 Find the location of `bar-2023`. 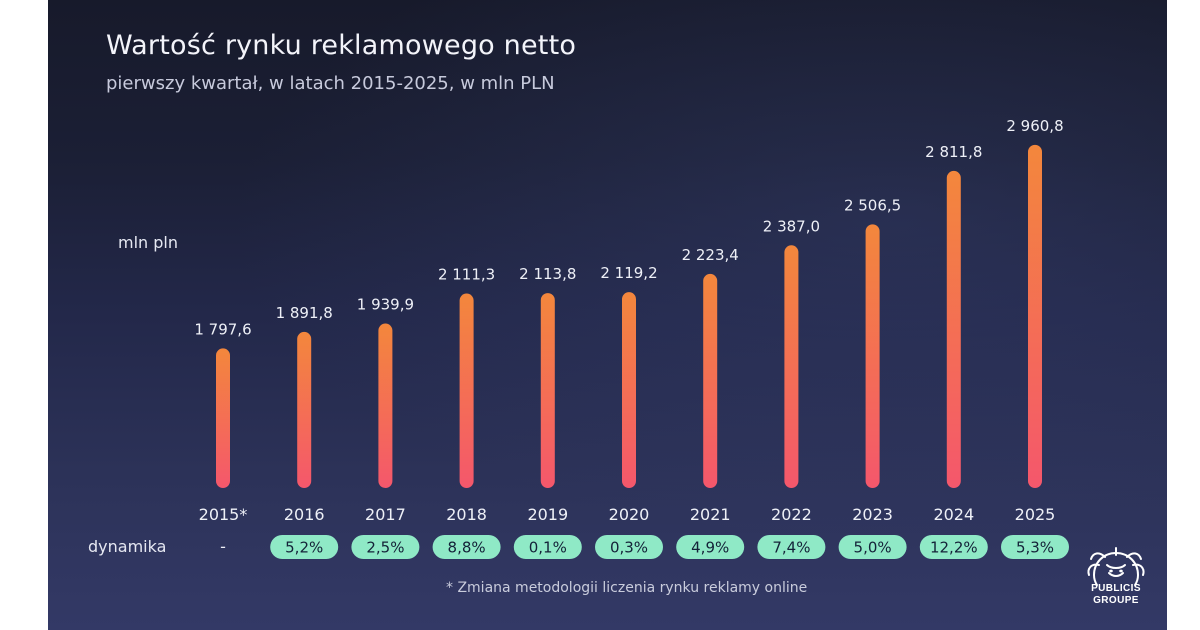

bar-2023 is located at coordinates (872, 356).